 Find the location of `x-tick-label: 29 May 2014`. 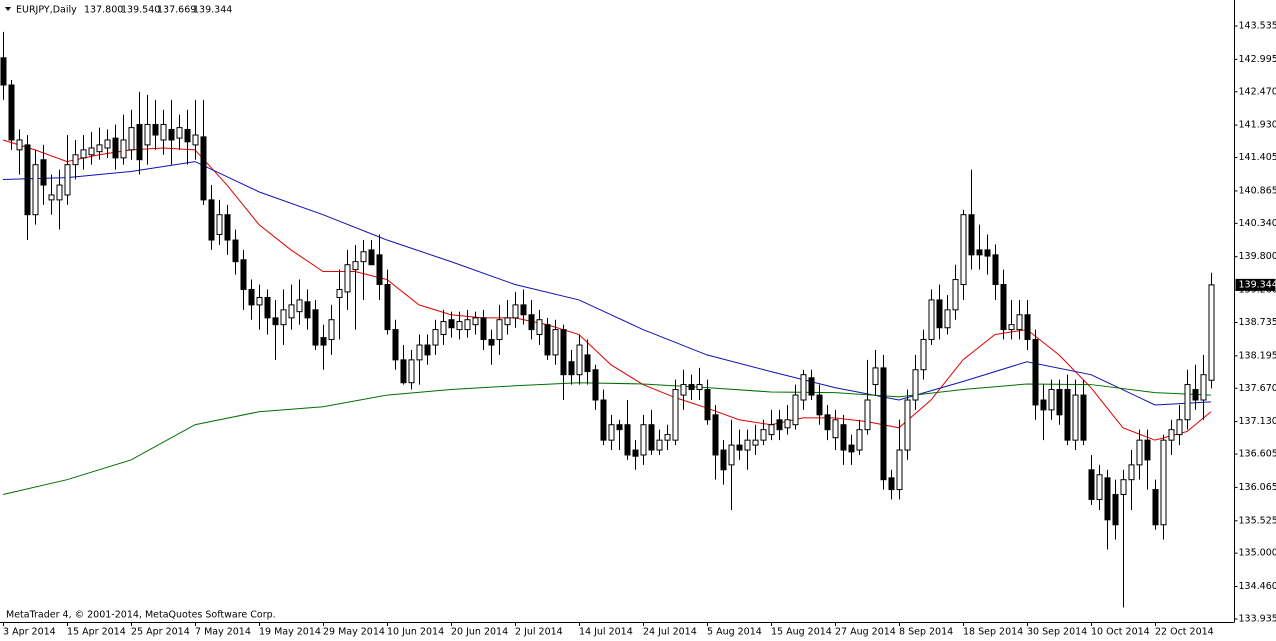

x-tick-label: 29 May 2014 is located at coordinates (354, 632).